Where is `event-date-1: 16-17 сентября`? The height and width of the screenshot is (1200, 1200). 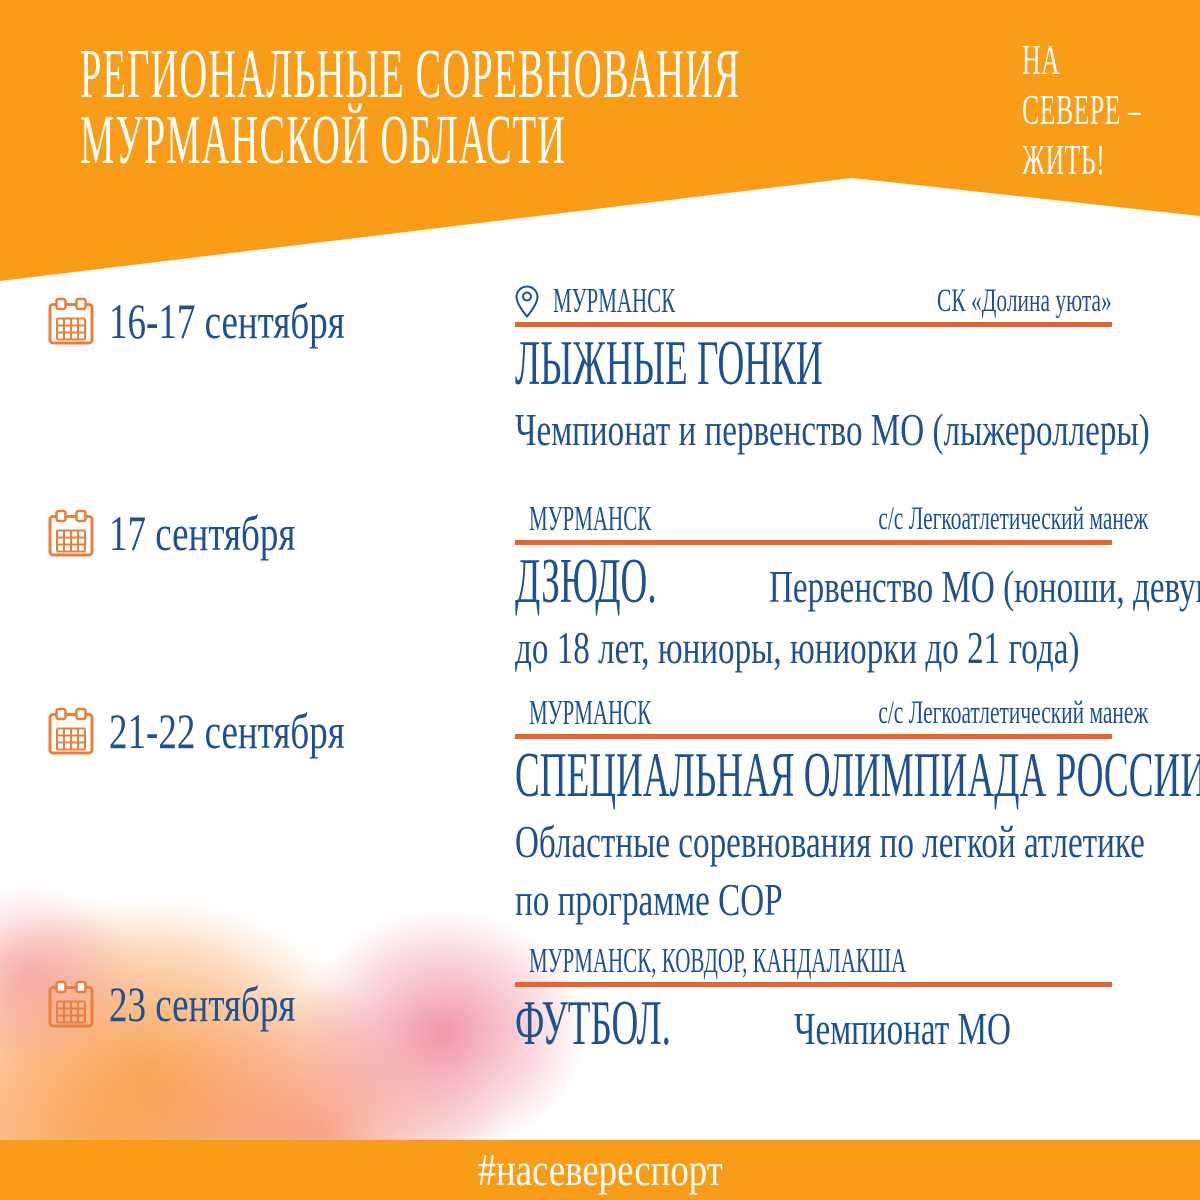 event-date-1: 16-17 сентября is located at coordinates (238, 321).